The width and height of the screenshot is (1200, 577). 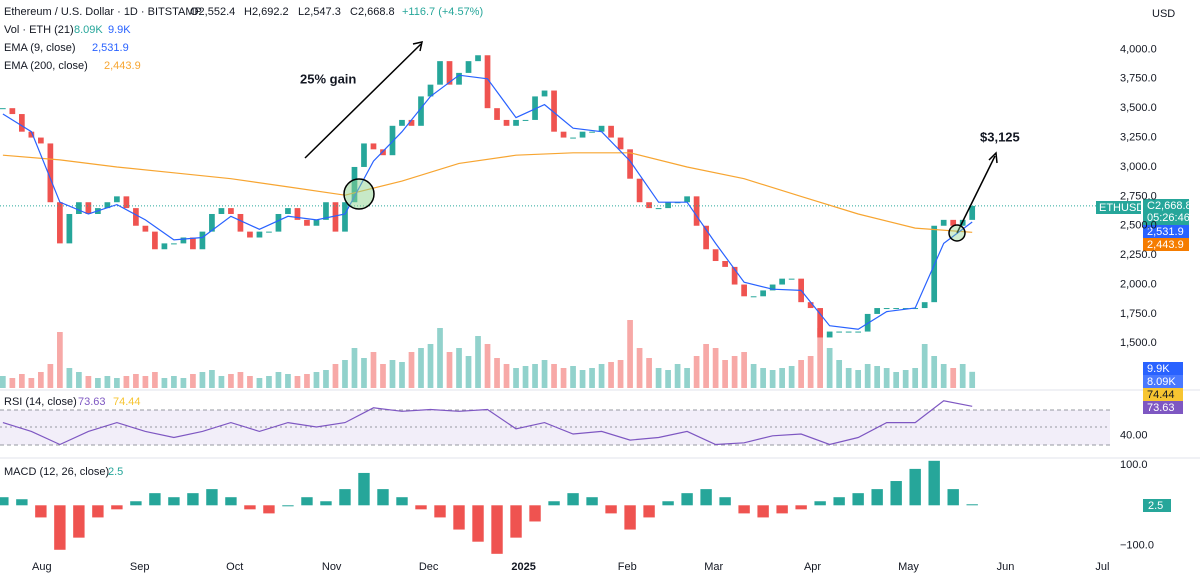 What do you see at coordinates (39, 30) in the screenshot?
I see `volume-legend: Vol · ETH (21)` at bounding box center [39, 30].